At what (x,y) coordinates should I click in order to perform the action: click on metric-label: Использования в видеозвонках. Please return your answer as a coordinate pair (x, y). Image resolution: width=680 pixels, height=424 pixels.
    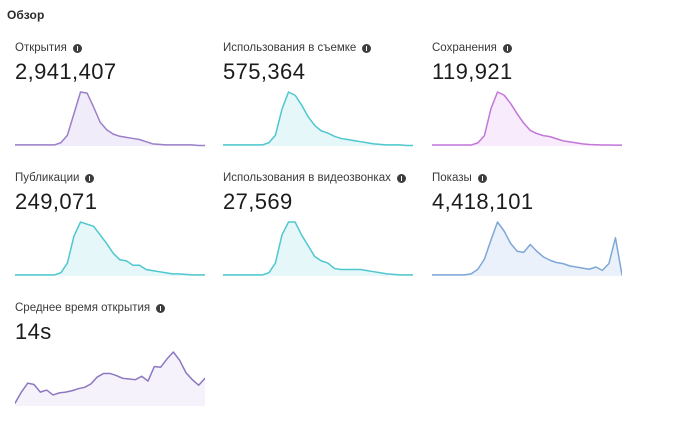
    Looking at the image, I should click on (307, 178).